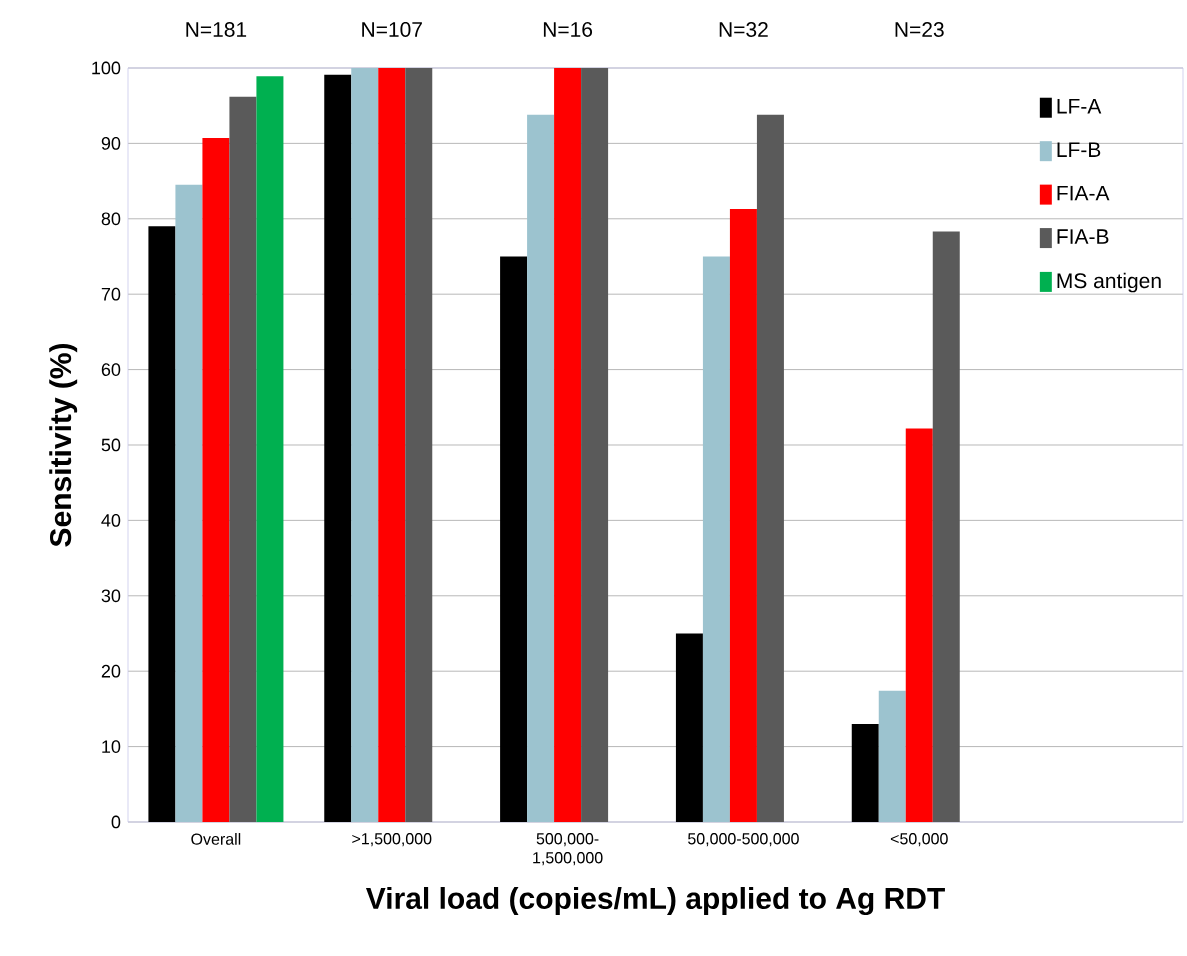 This screenshot has height=956, width=1187. What do you see at coordinates (655, 901) in the screenshot?
I see `x-axis-title: Viral load (copies/mL) applied to Ag RDT` at bounding box center [655, 901].